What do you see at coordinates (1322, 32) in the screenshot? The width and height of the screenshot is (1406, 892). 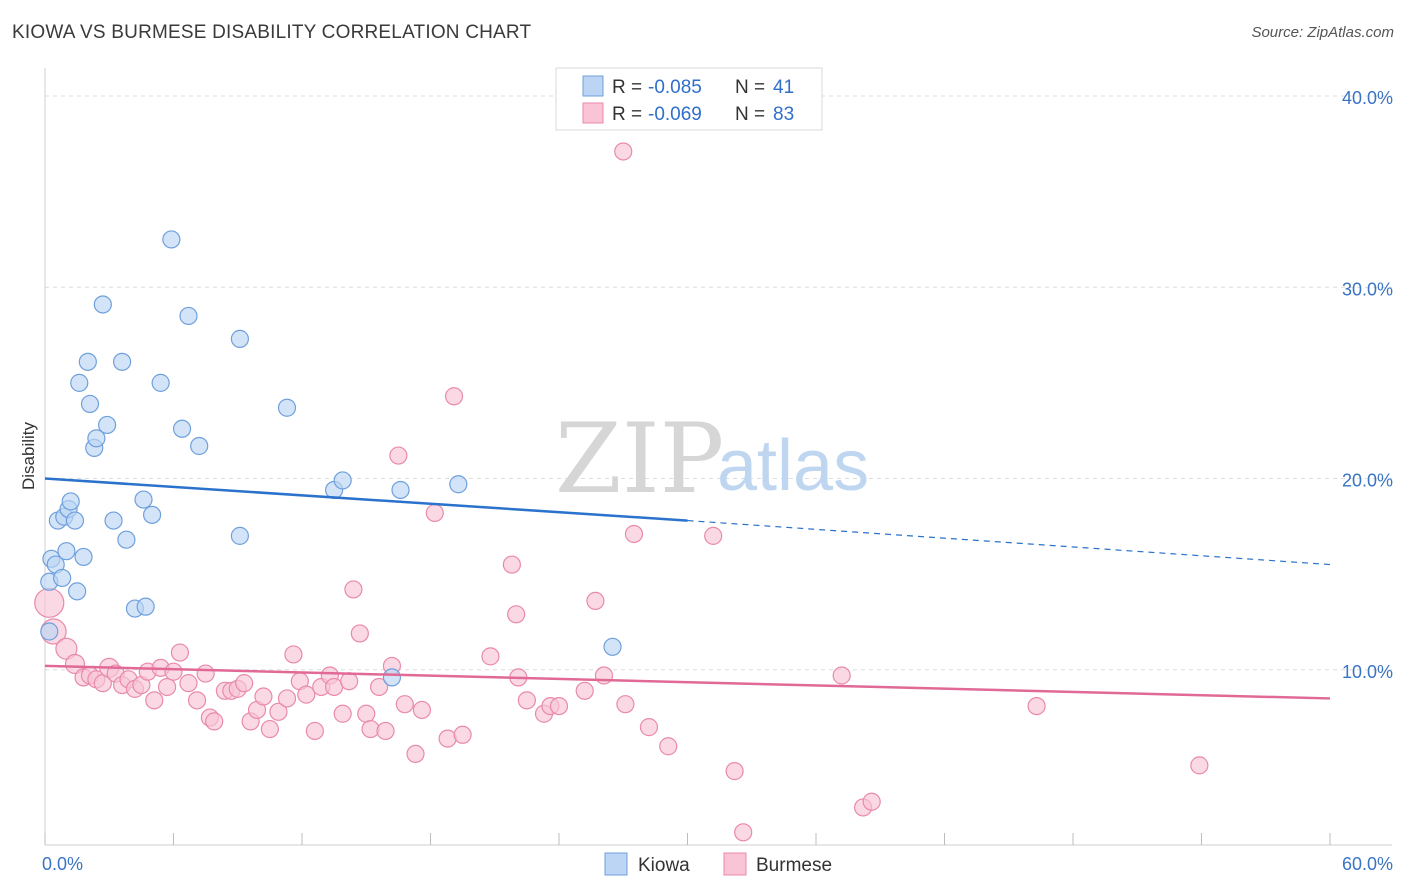 I see `source-credit: Source: ZipAtlas.com` at bounding box center [1322, 32].